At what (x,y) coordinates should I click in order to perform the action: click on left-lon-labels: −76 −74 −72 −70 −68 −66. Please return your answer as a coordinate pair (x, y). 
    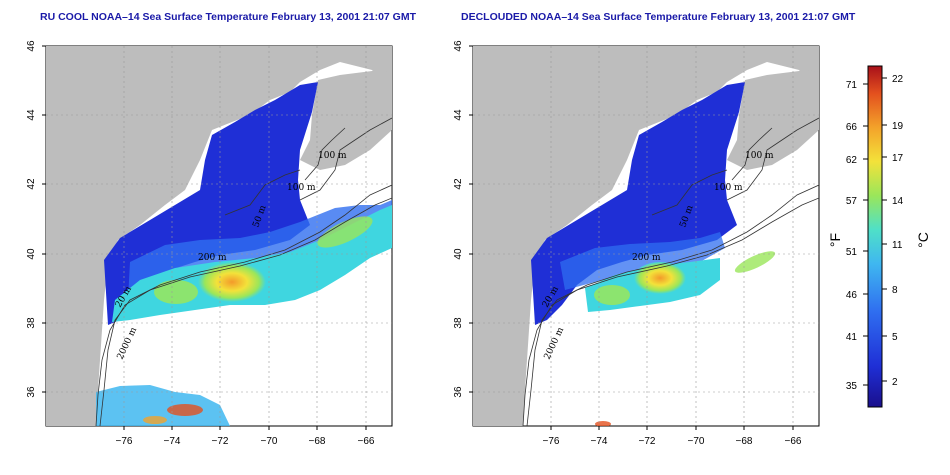
    Looking at the image, I should click on (245, 441).